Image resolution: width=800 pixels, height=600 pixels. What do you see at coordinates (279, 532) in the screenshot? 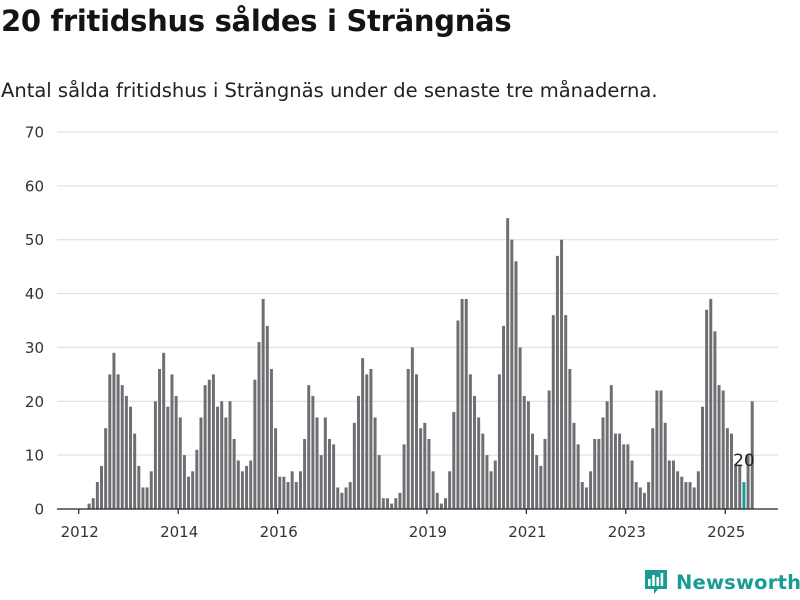
I see `x-tick-label: 2016` at bounding box center [279, 532].